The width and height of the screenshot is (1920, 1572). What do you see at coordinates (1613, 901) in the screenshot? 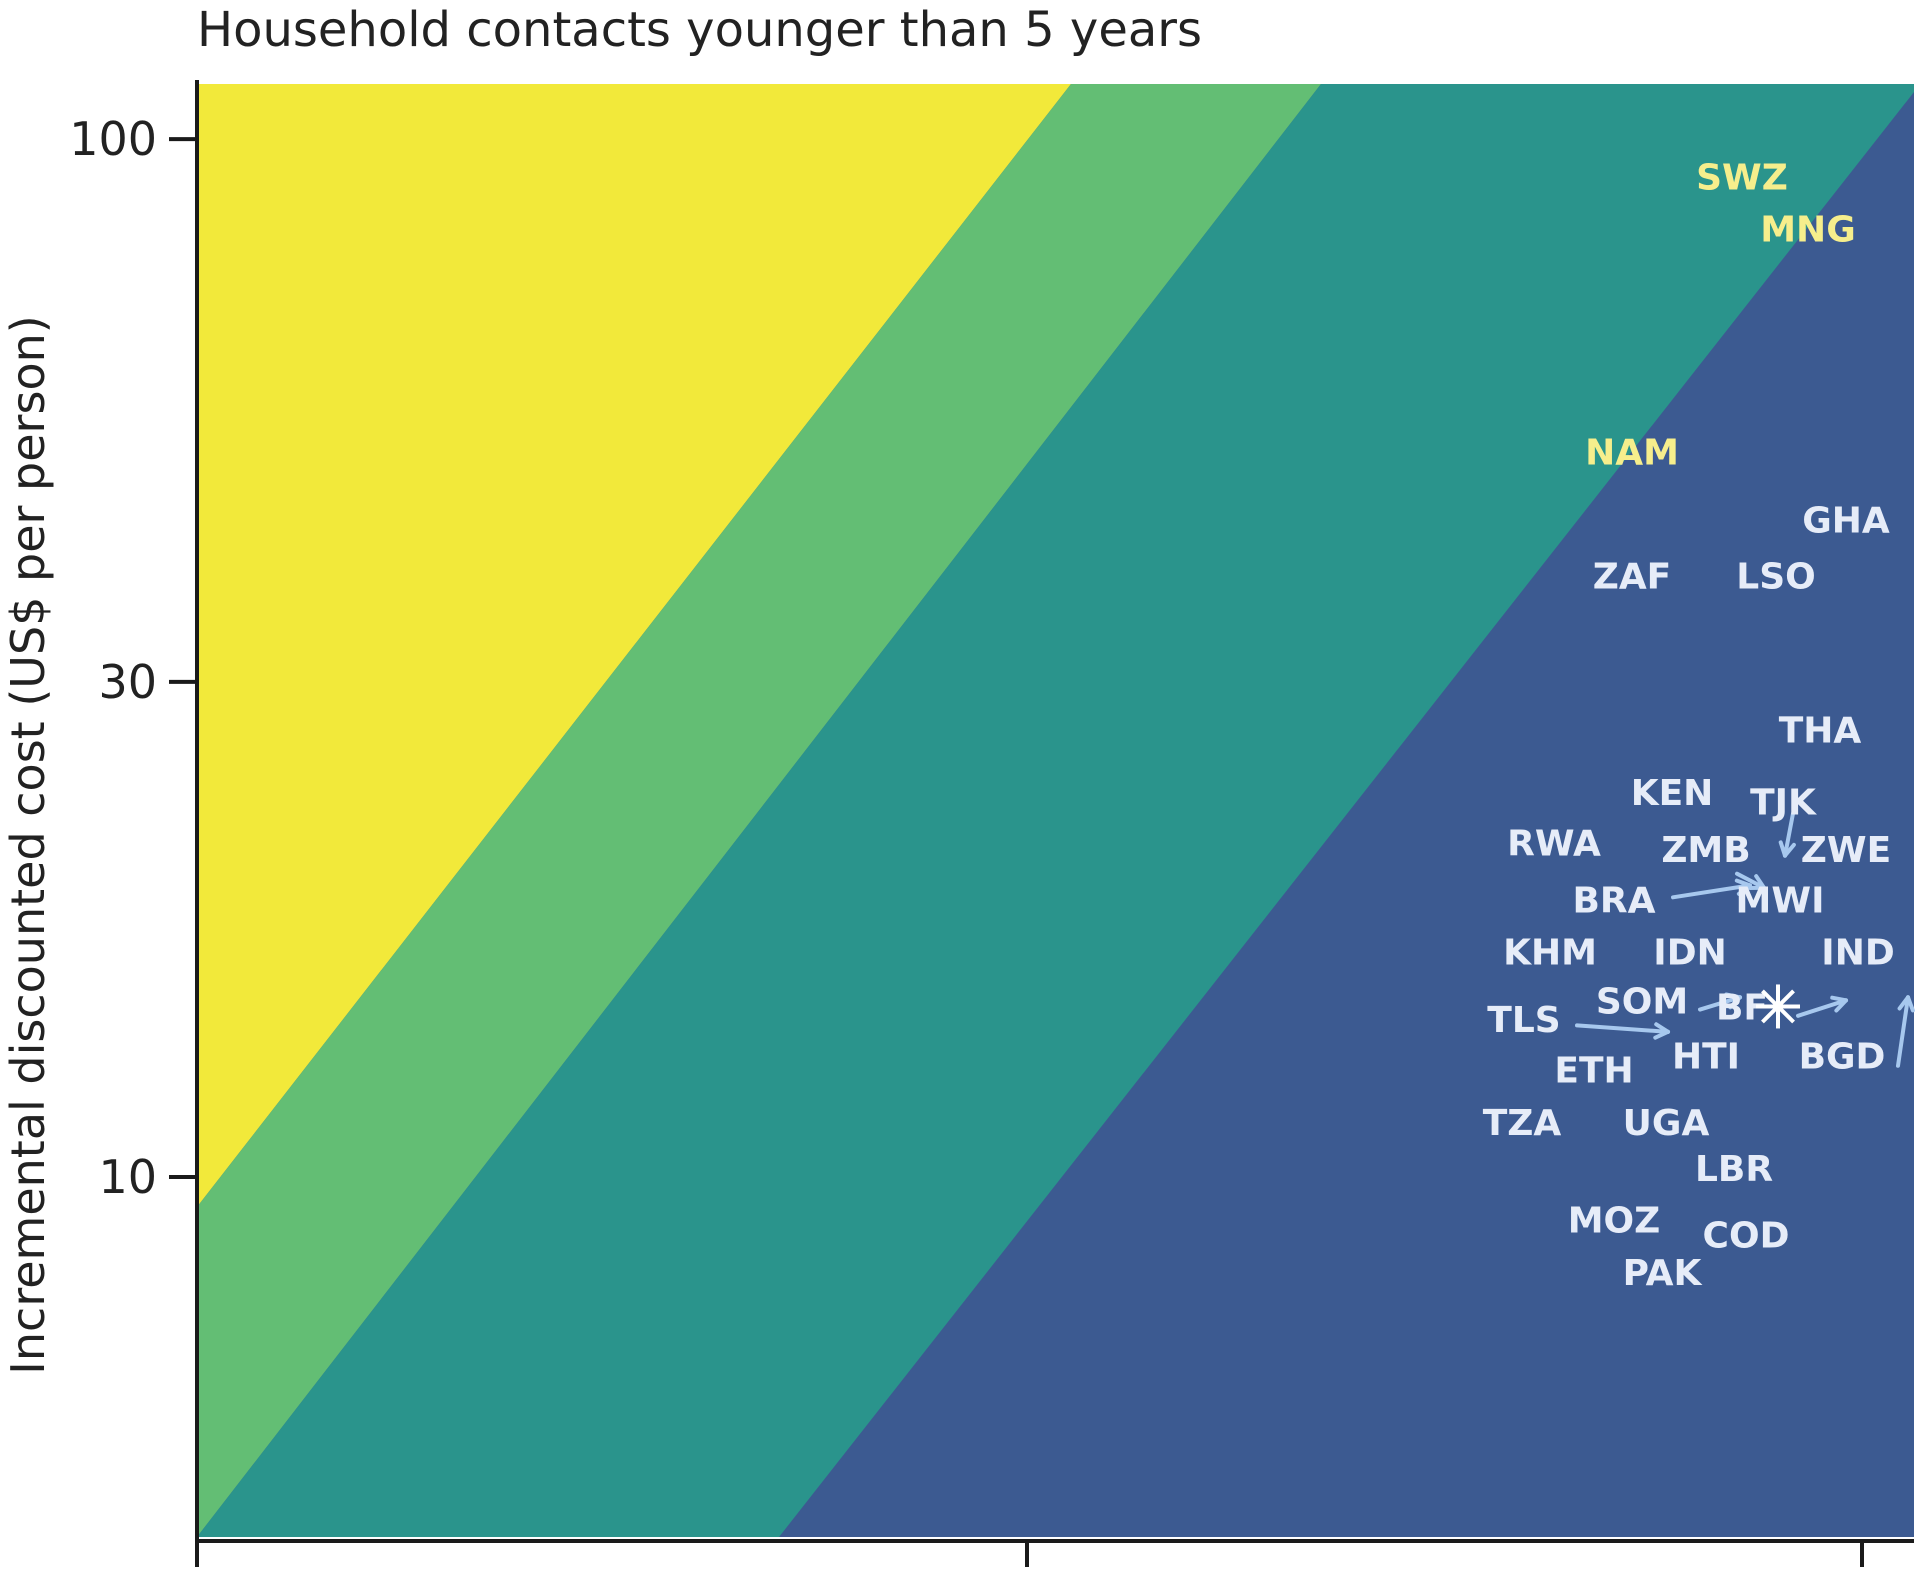
I see `country-label-bra: BRA` at bounding box center [1613, 901].